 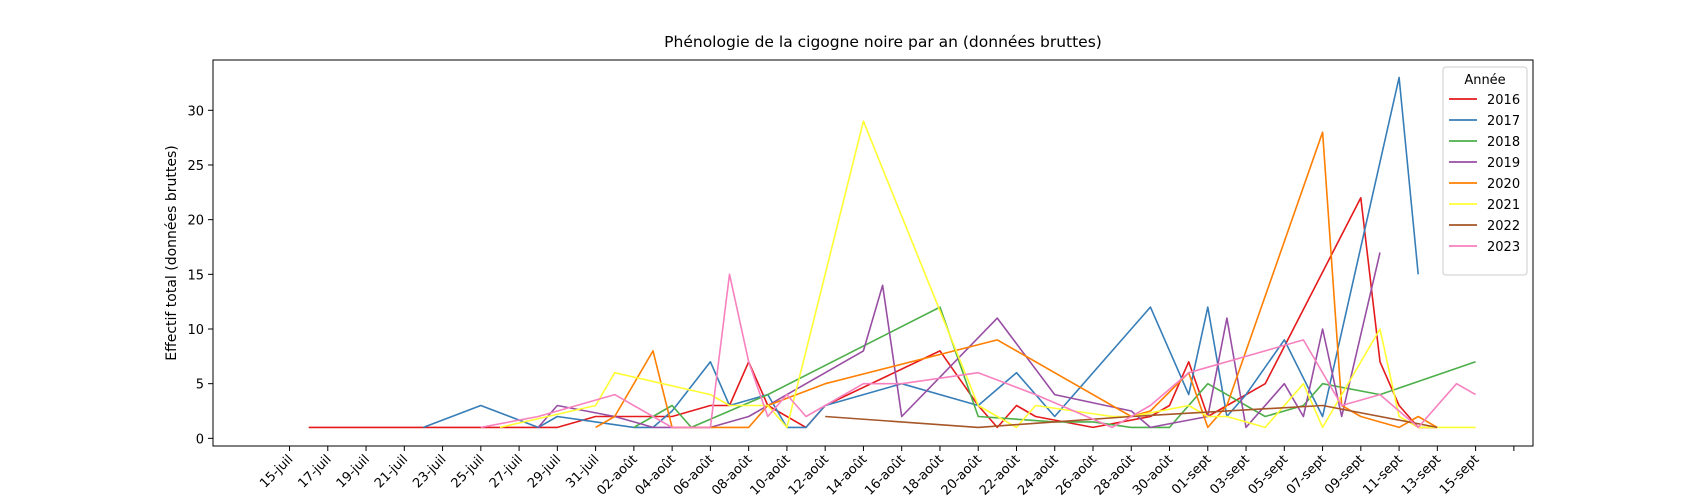 I want to click on y-axis: 0 5 10 15 20 25 30, so click(x=200, y=275).